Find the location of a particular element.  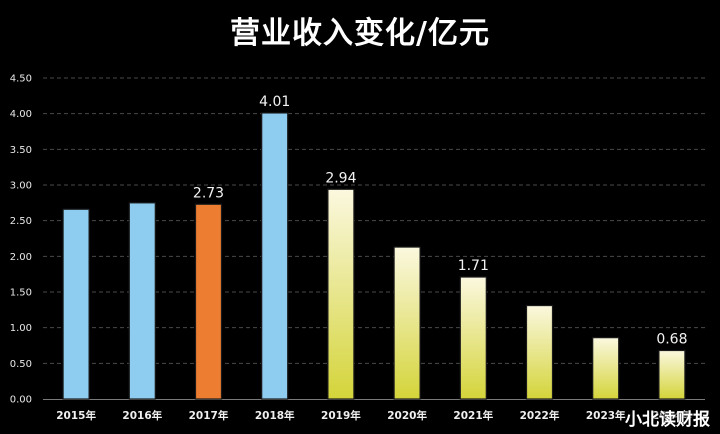

x-tick-label: 2018年 is located at coordinates (275, 415).